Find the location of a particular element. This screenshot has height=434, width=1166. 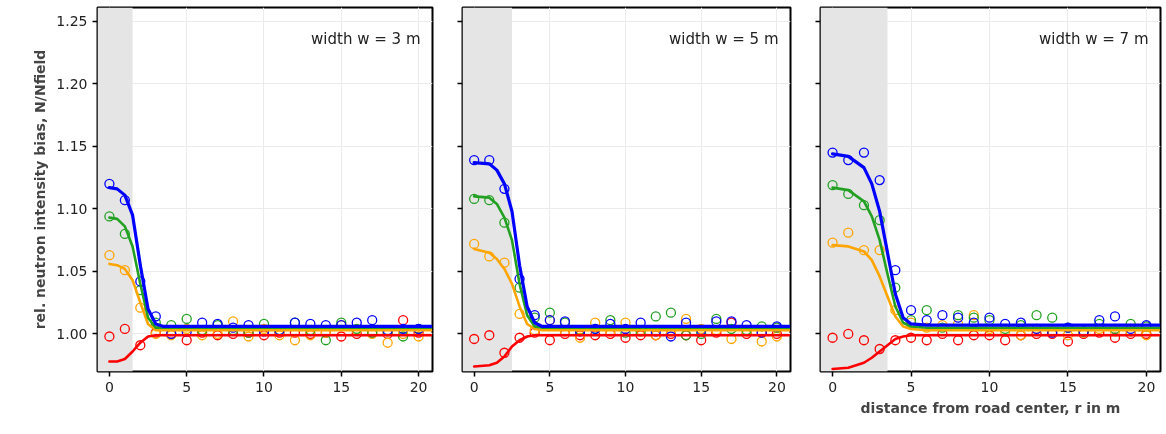

y-tick-label: 1.10 is located at coordinates (72, 208).